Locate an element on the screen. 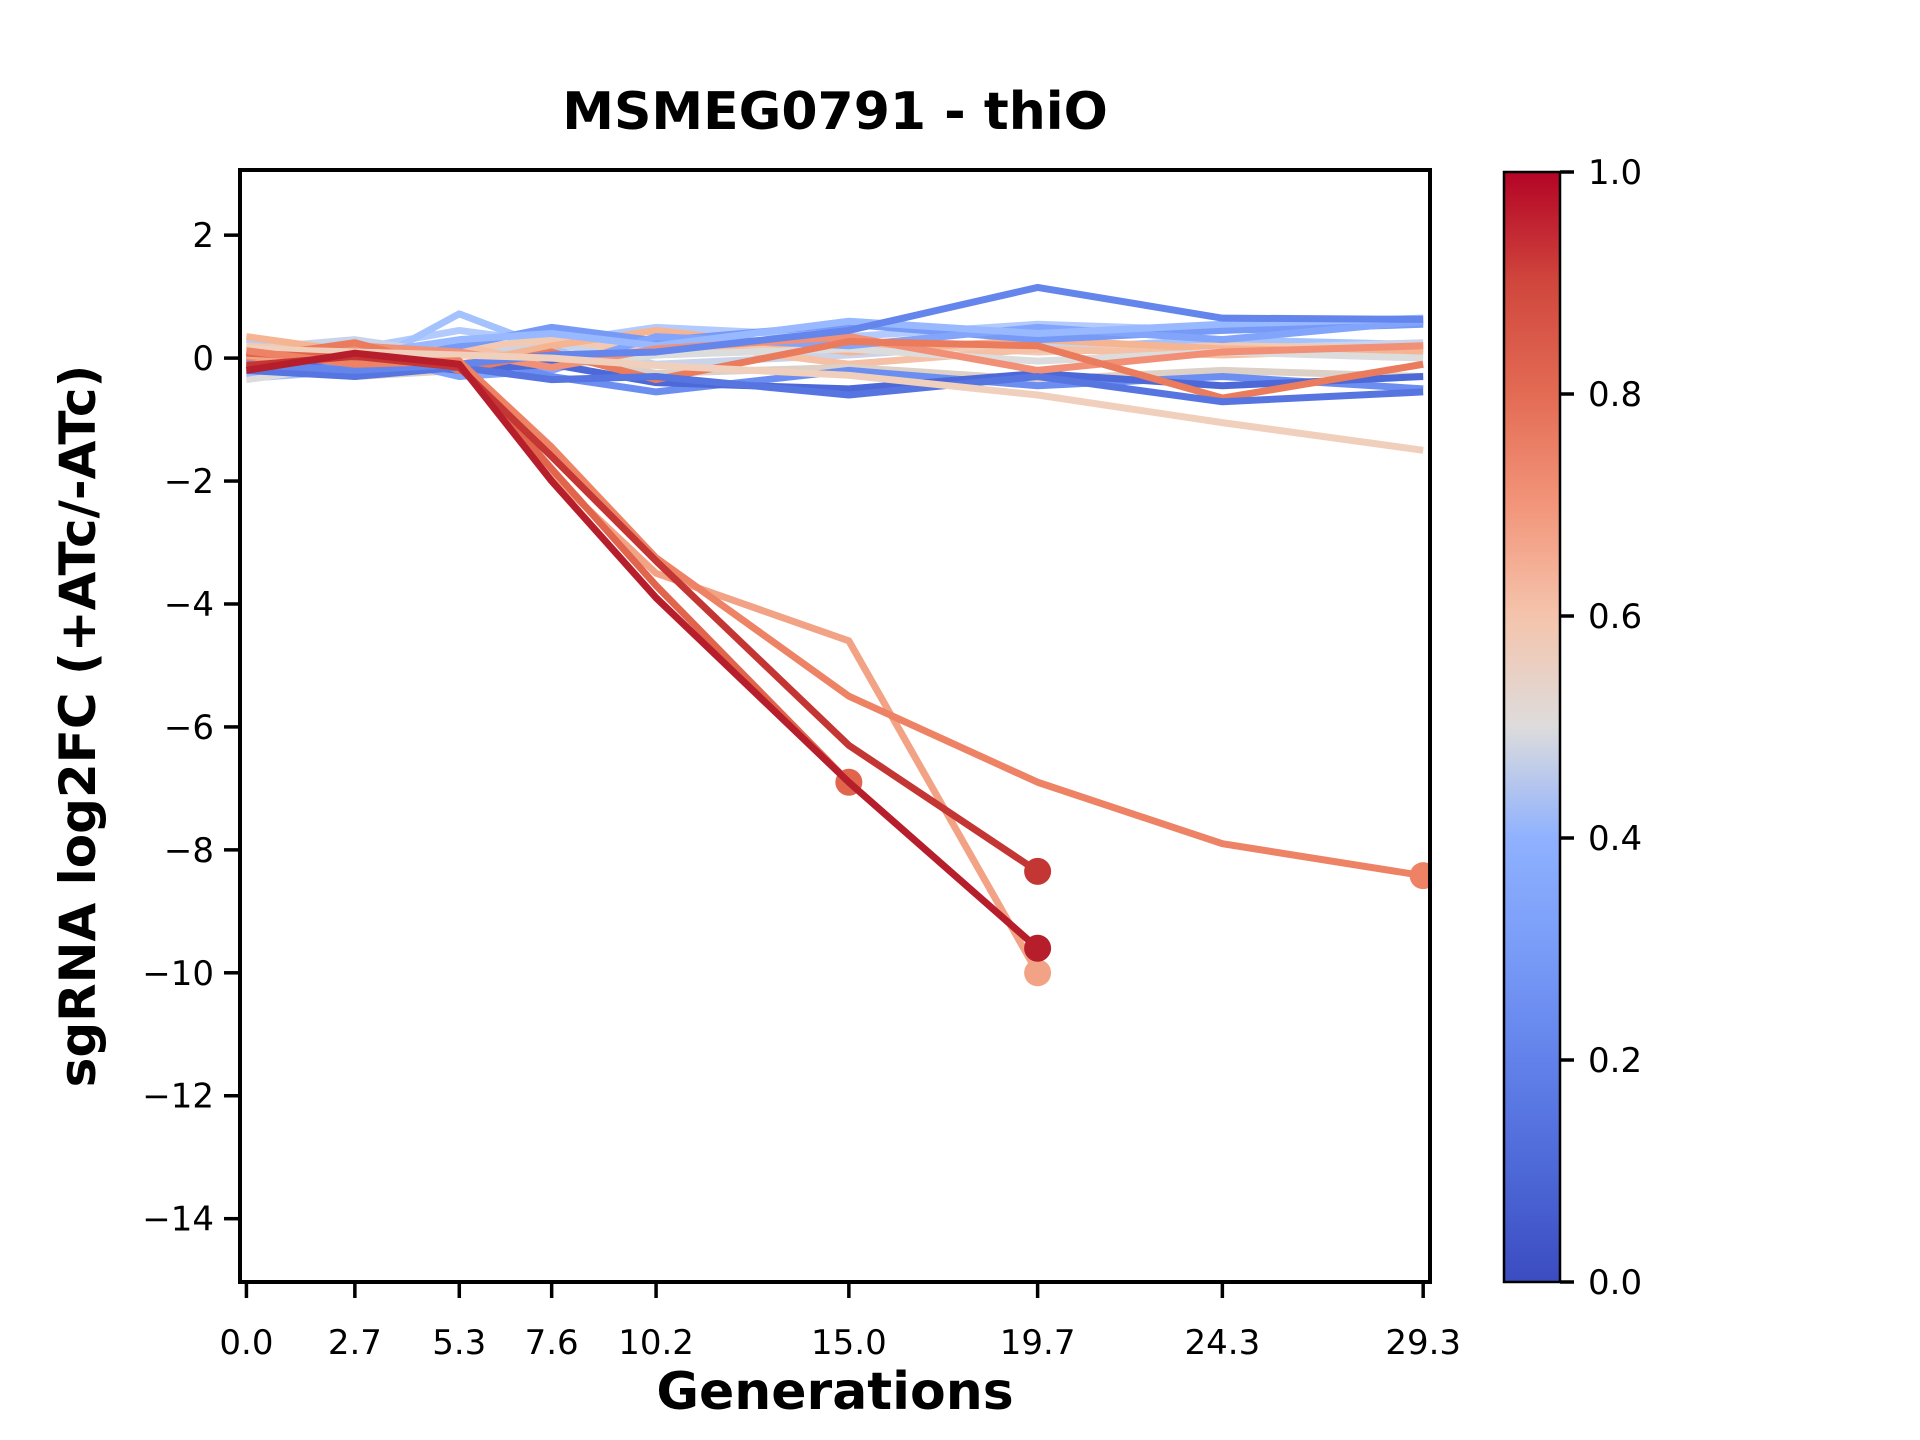 The height and width of the screenshot is (1440, 1920). colorbar-tick-label: 1.0 is located at coordinates (1615, 173).